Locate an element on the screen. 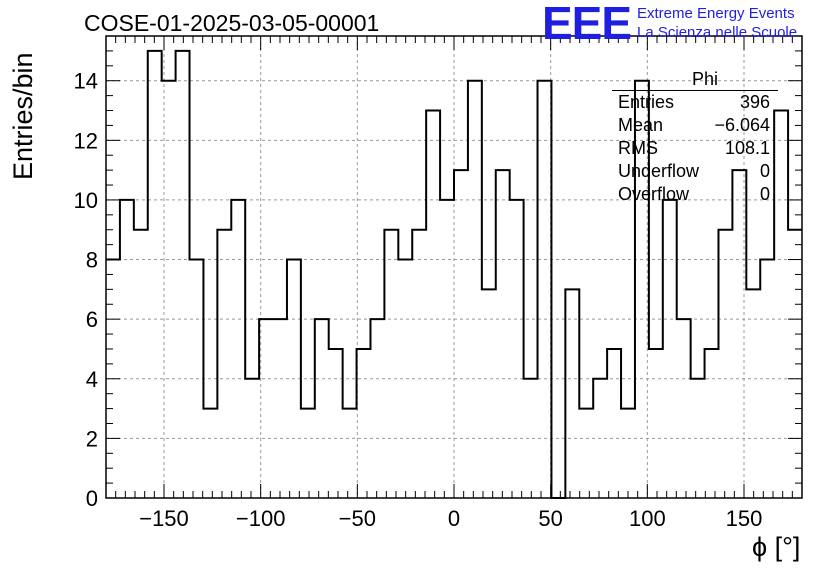  stats-label: Underflow is located at coordinates (659, 171).